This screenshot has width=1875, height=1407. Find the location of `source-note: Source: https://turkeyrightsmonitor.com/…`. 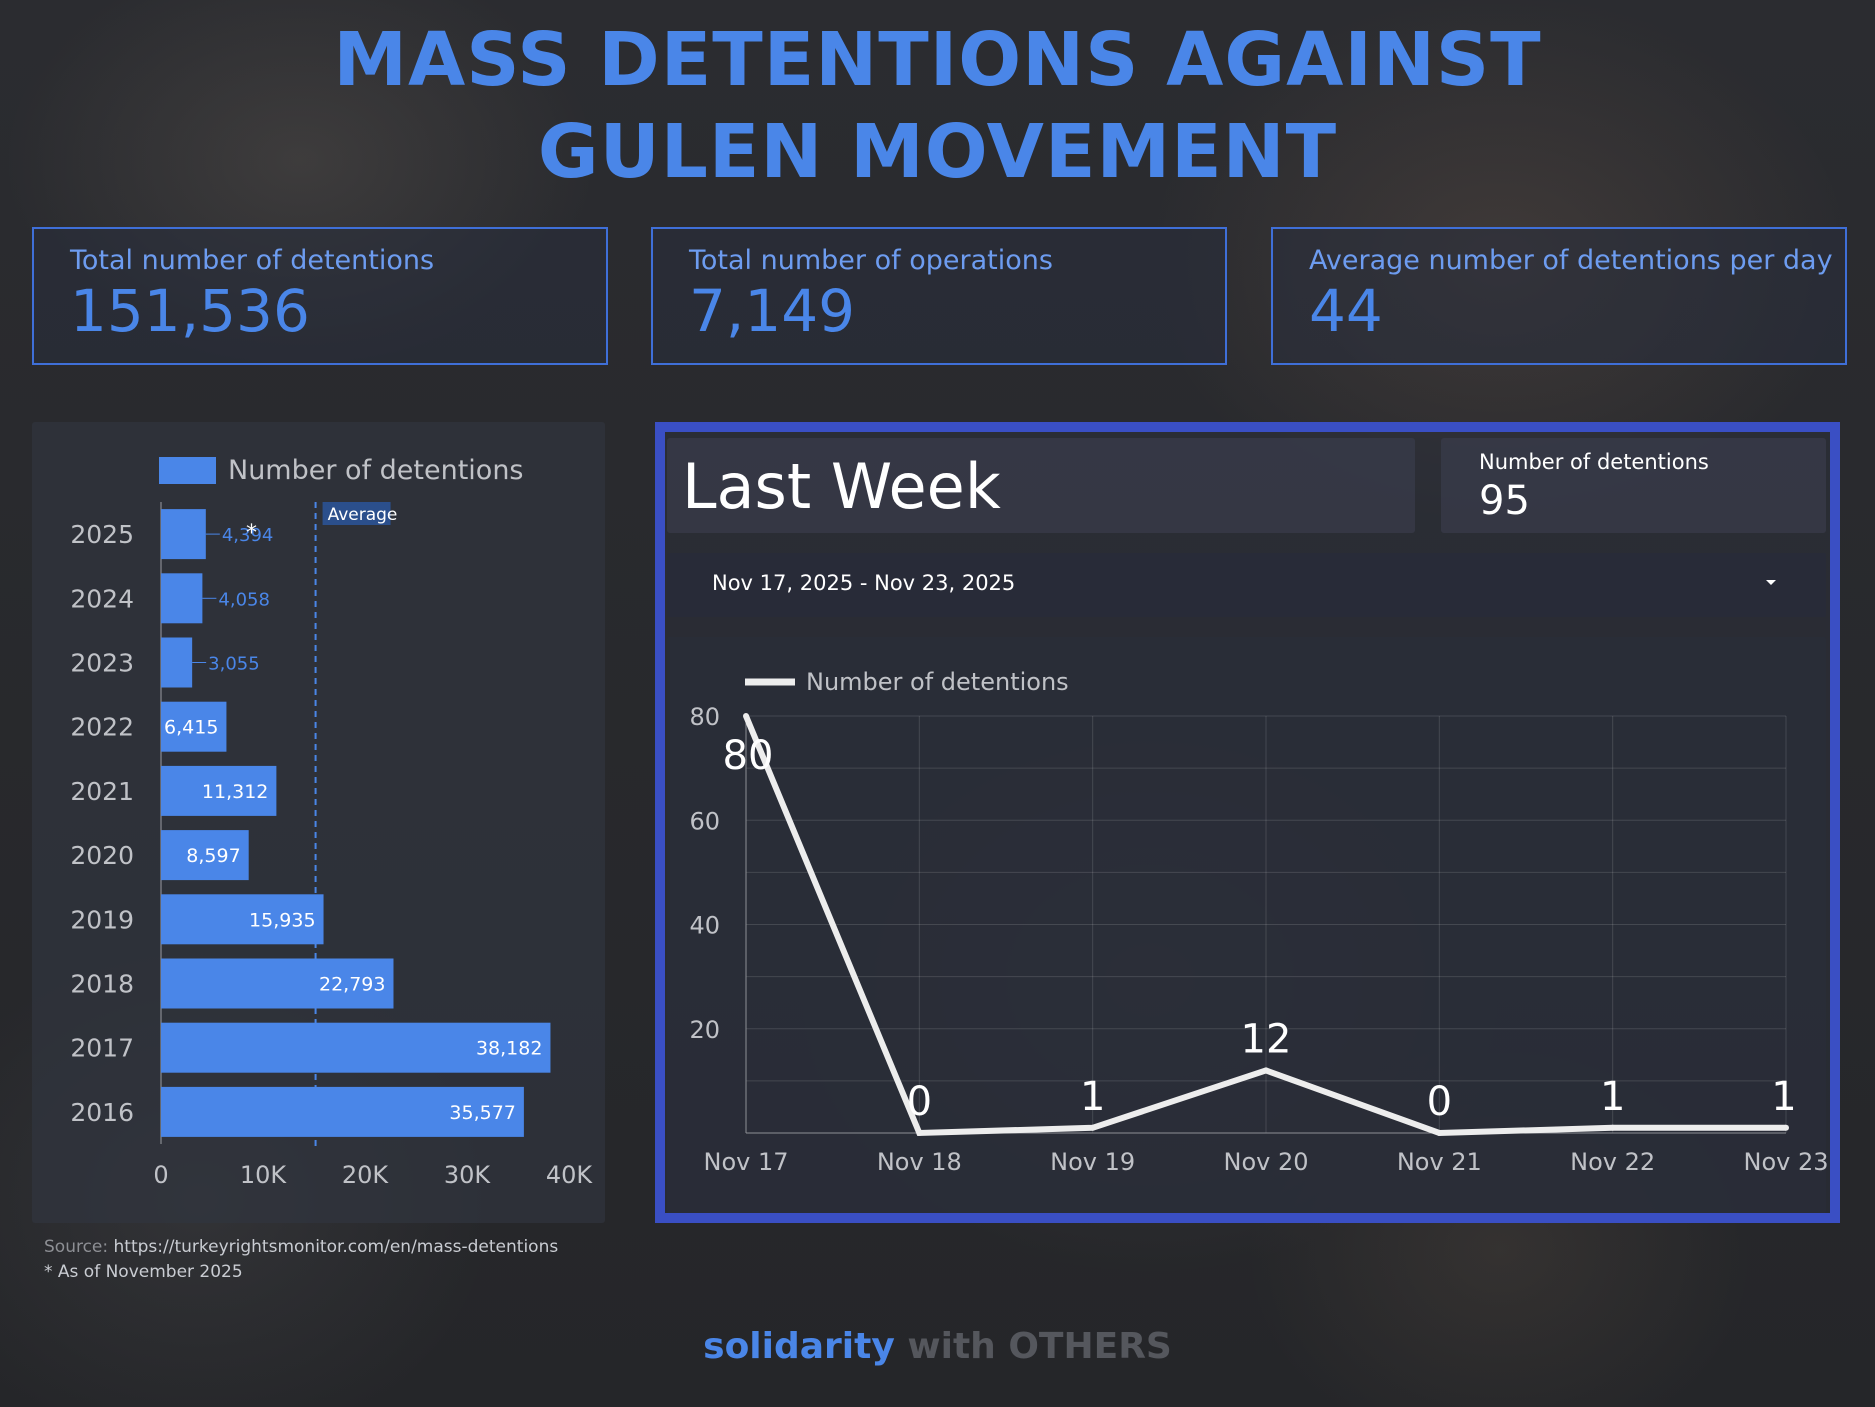

source-note: Source: https://turkeyrightsmonitor.com/… is located at coordinates (301, 1247).